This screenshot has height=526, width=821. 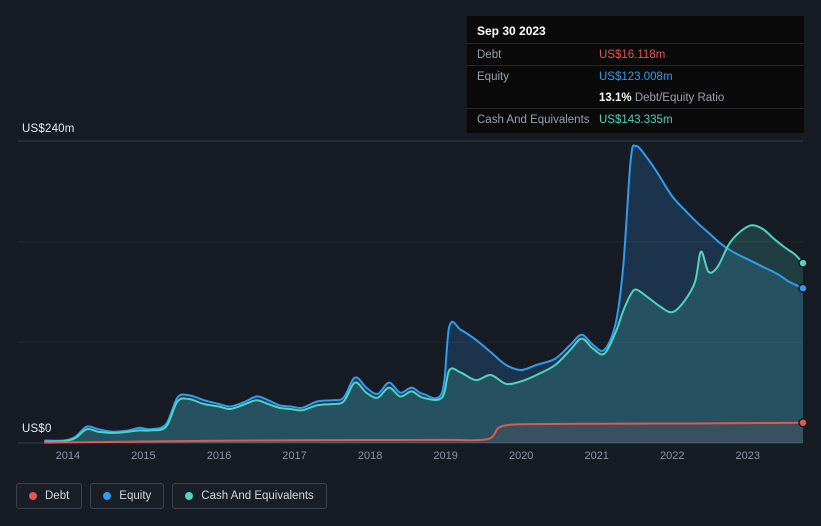 What do you see at coordinates (632, 54) in the screenshot?
I see `tooltip-debt-value: US$16.118m` at bounding box center [632, 54].